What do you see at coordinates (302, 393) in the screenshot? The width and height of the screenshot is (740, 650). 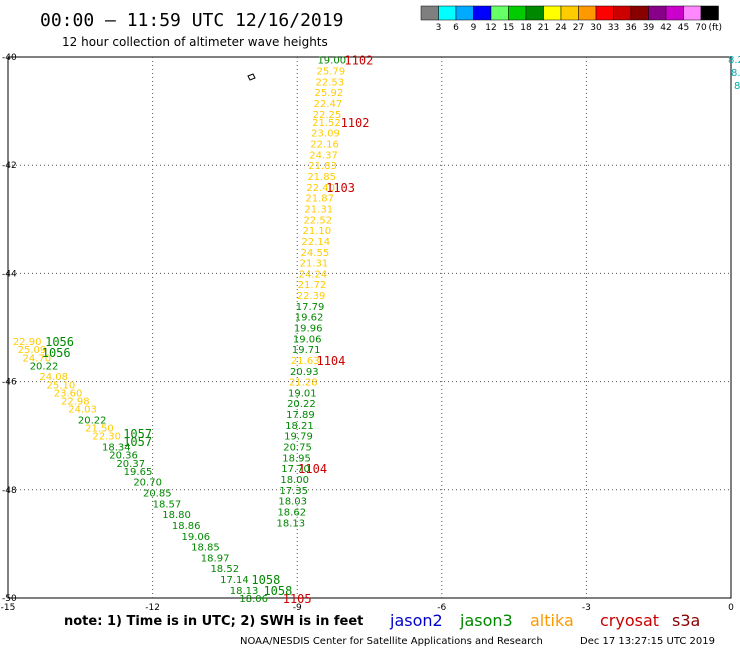 I see `swh-value: 19.01` at bounding box center [302, 393].